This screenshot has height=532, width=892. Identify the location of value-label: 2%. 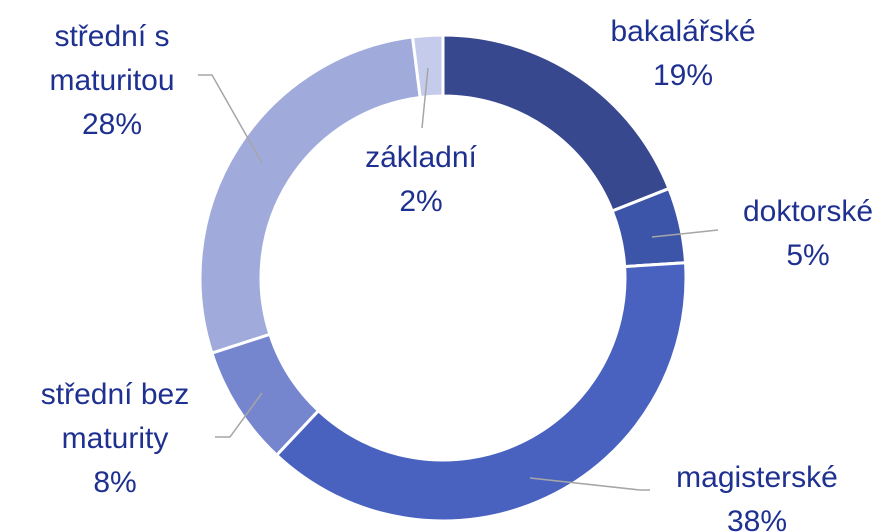
(421, 201).